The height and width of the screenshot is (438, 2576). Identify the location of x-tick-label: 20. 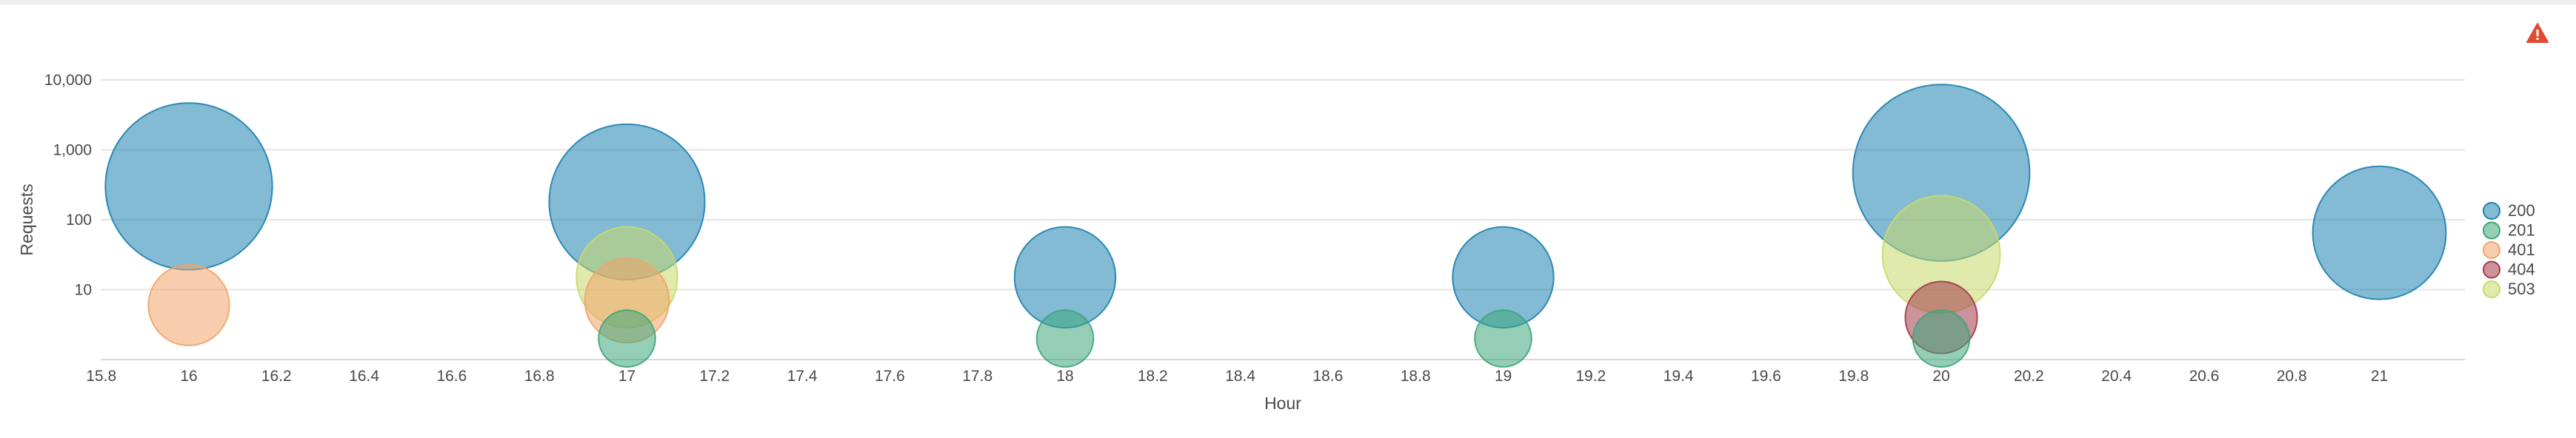
(1940, 376).